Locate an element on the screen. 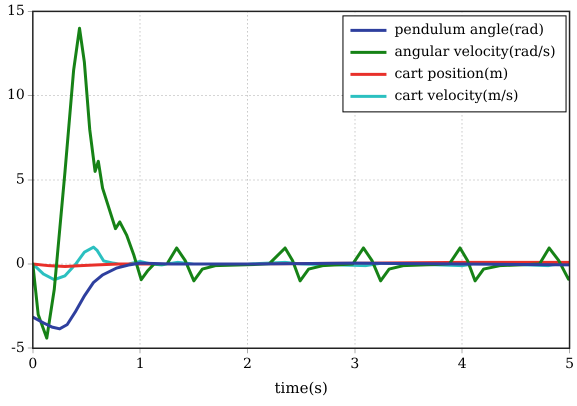 The height and width of the screenshot is (406, 577). x-tick-label: 4 is located at coordinates (462, 364).